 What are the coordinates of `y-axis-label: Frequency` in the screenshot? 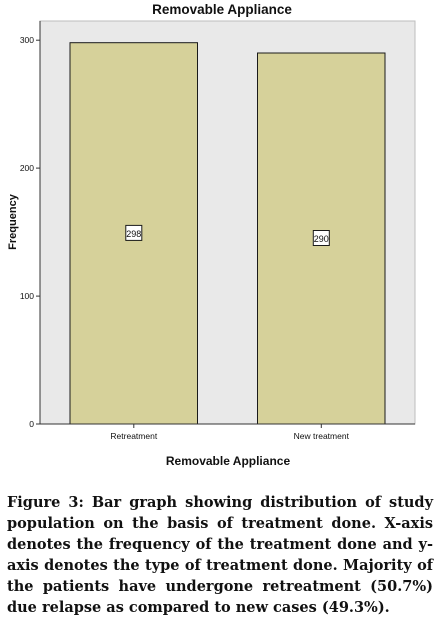 It's located at (13, 221).